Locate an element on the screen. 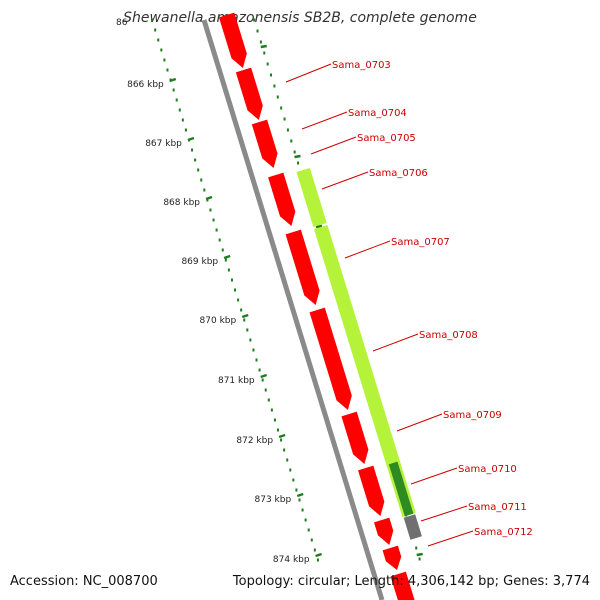 The height and width of the screenshot is (600, 600). scale-label: 868 kbp is located at coordinates (181, 203).